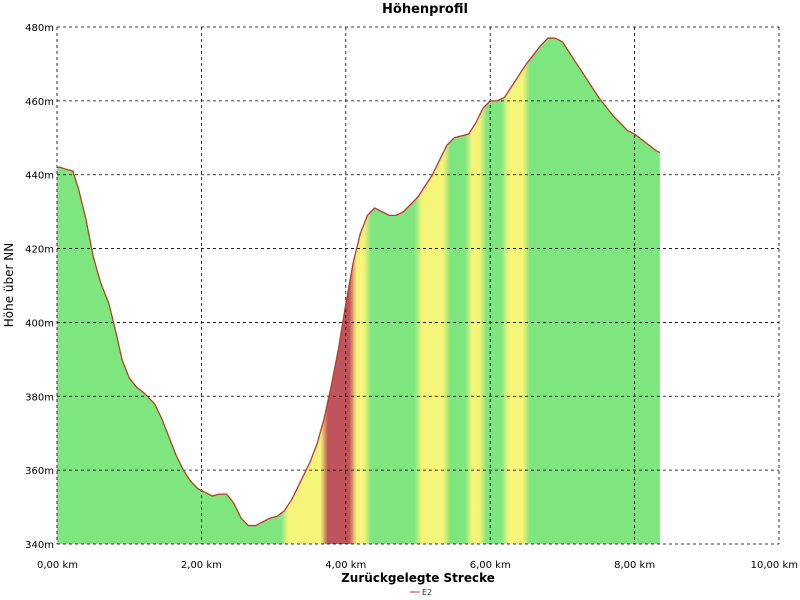 Image resolution: width=800 pixels, height=600 pixels. Describe the element at coordinates (39, 545) in the screenshot. I see `y-tick-label-0: 340m` at that location.